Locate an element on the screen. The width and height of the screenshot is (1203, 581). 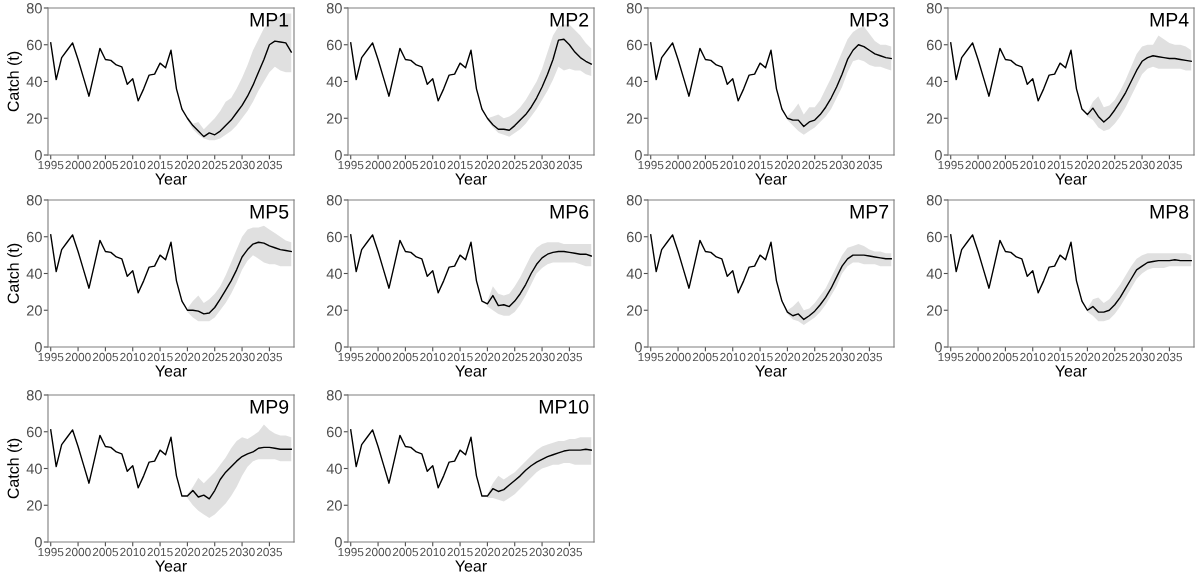
chart-title: MP1 is located at coordinates (269, 20).